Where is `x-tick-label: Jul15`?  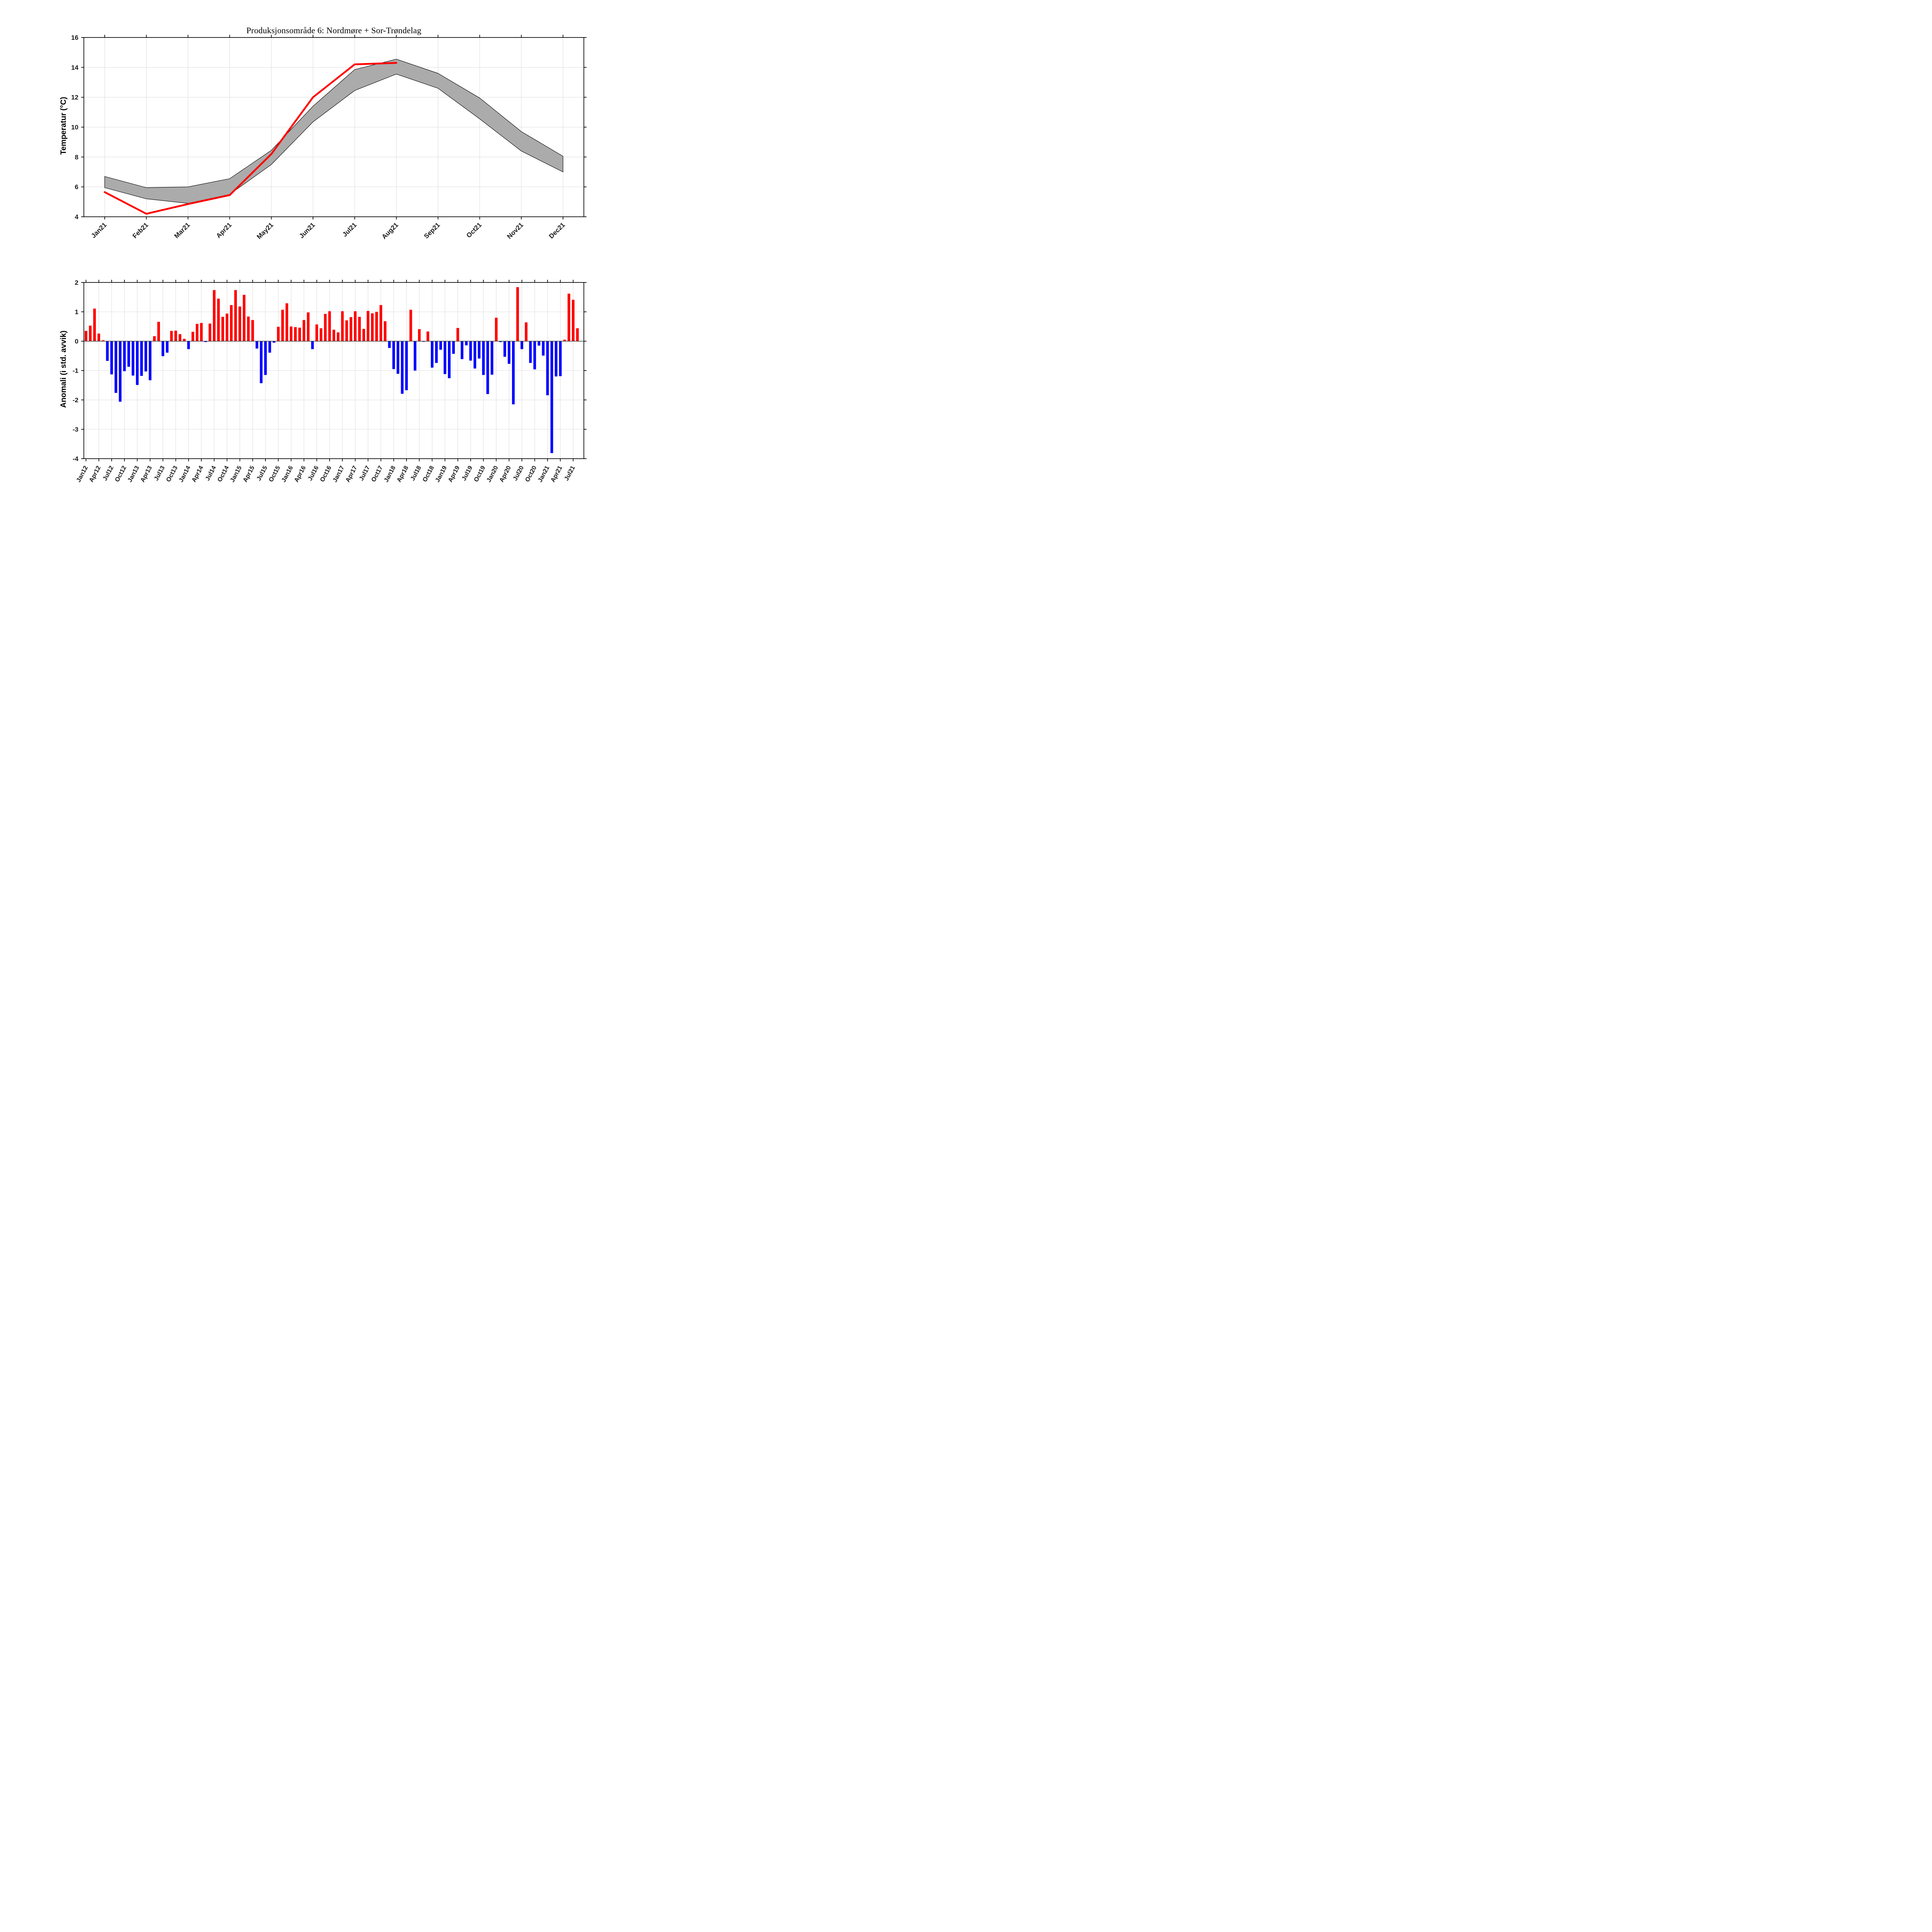 x-tick-label: Jul15 is located at coordinates (262, 474).